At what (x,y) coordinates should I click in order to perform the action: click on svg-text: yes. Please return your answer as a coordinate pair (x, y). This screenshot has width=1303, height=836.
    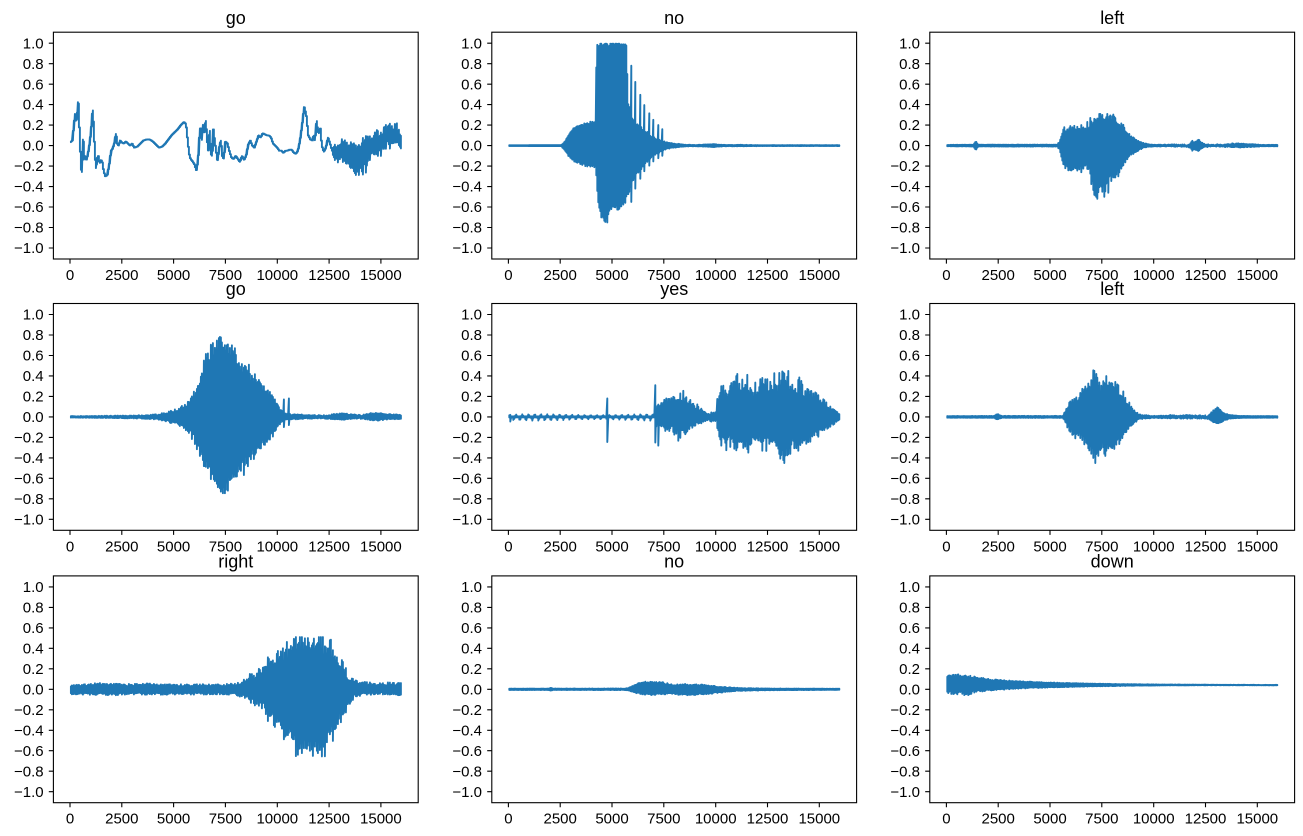
    Looking at the image, I should click on (674, 289).